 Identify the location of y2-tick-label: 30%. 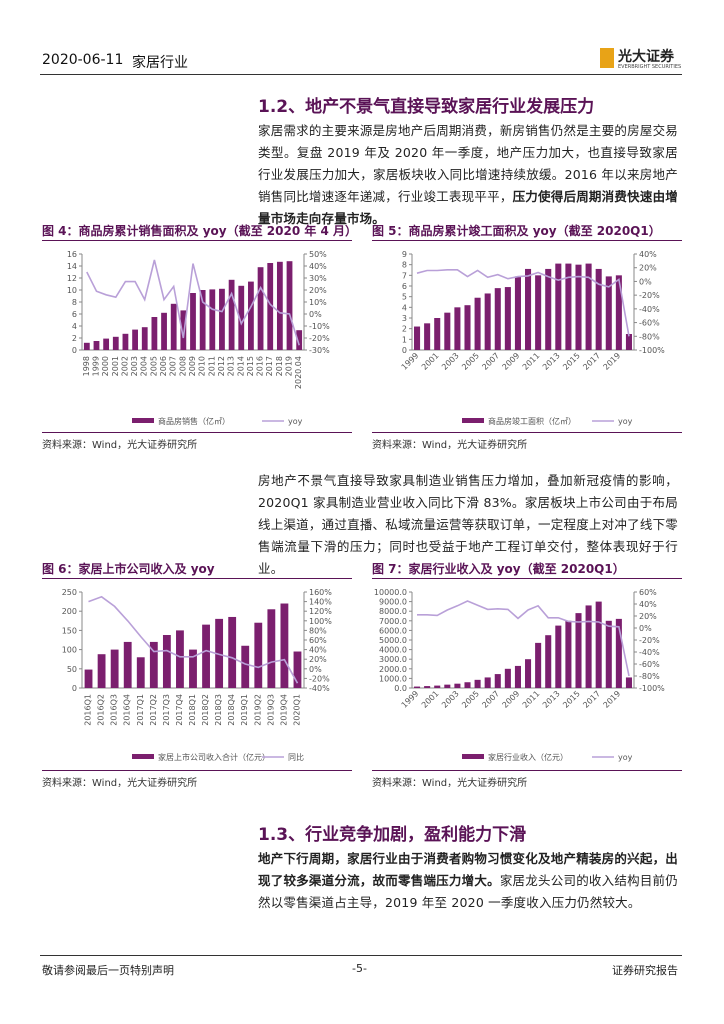
(318, 278).